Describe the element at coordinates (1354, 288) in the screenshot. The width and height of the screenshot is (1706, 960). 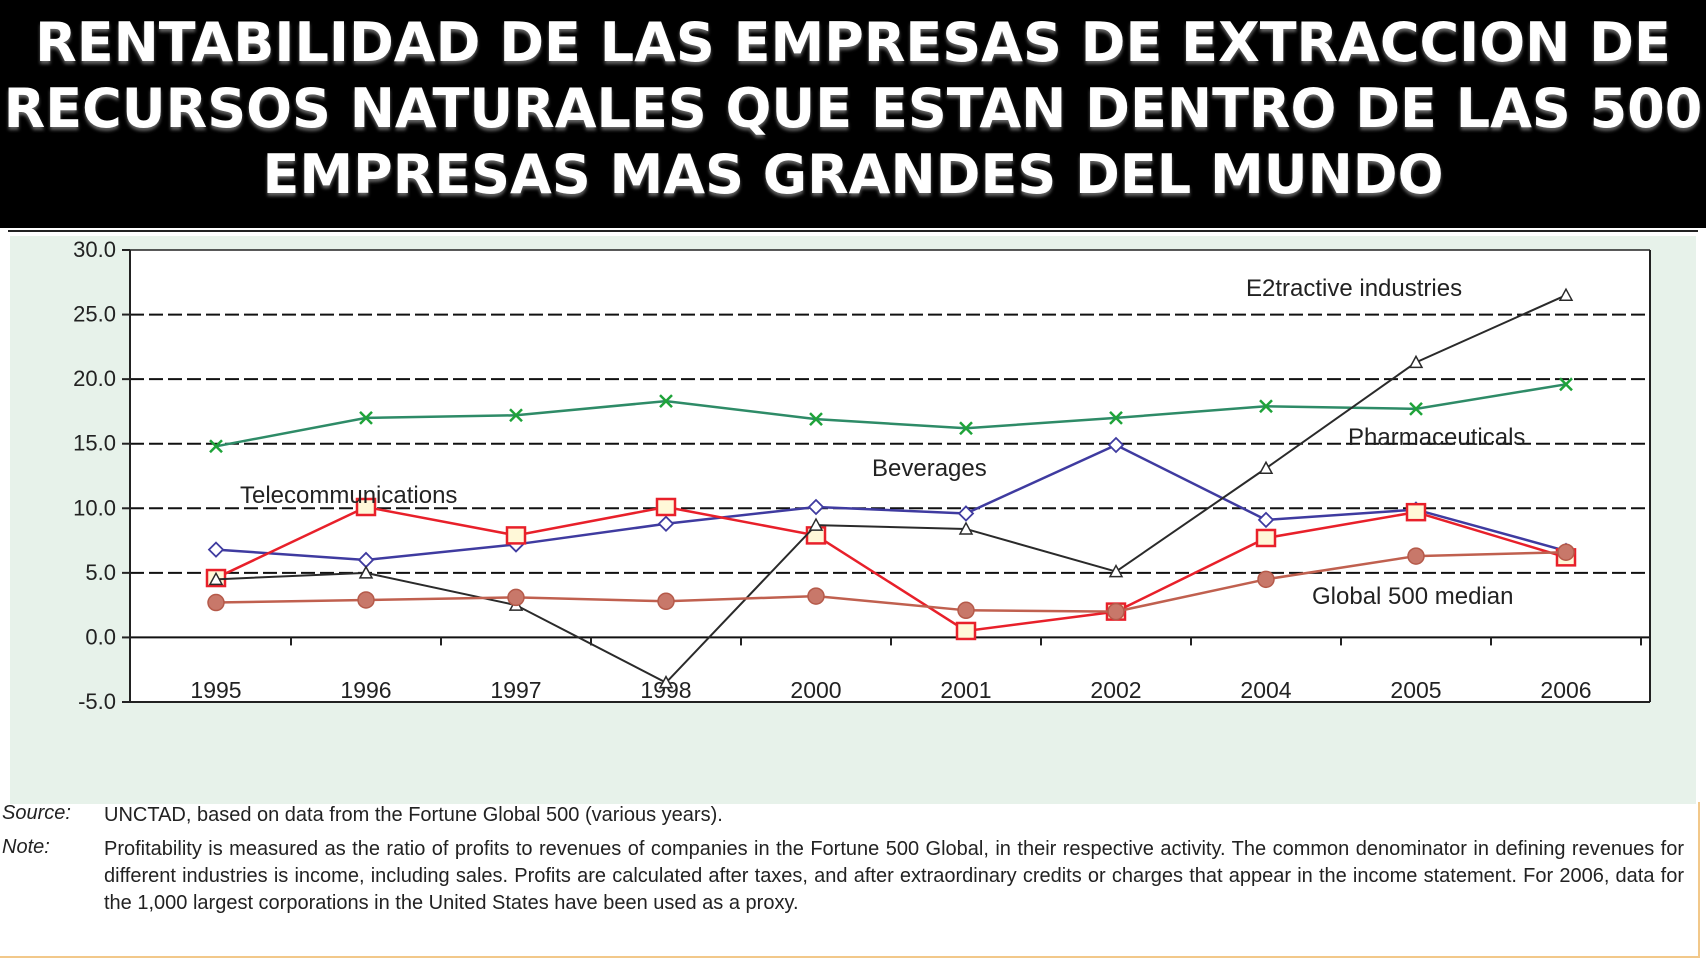
I see `series-label-e2tractive-industries: E2tractive industries` at that location.